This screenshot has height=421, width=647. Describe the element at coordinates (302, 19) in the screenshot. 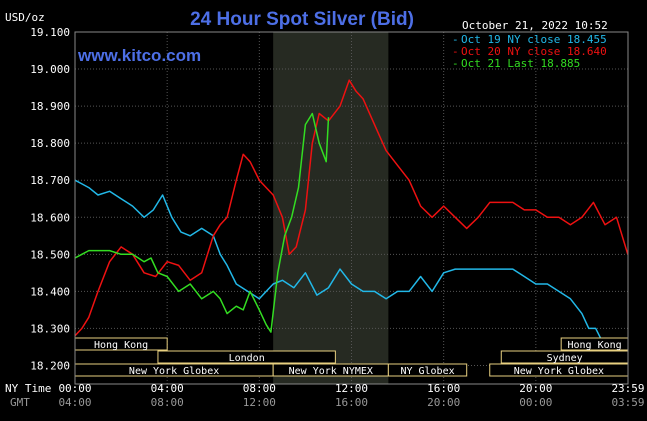

I see `chart-title: 24 Hour Spot Silver (Bid)` at that location.